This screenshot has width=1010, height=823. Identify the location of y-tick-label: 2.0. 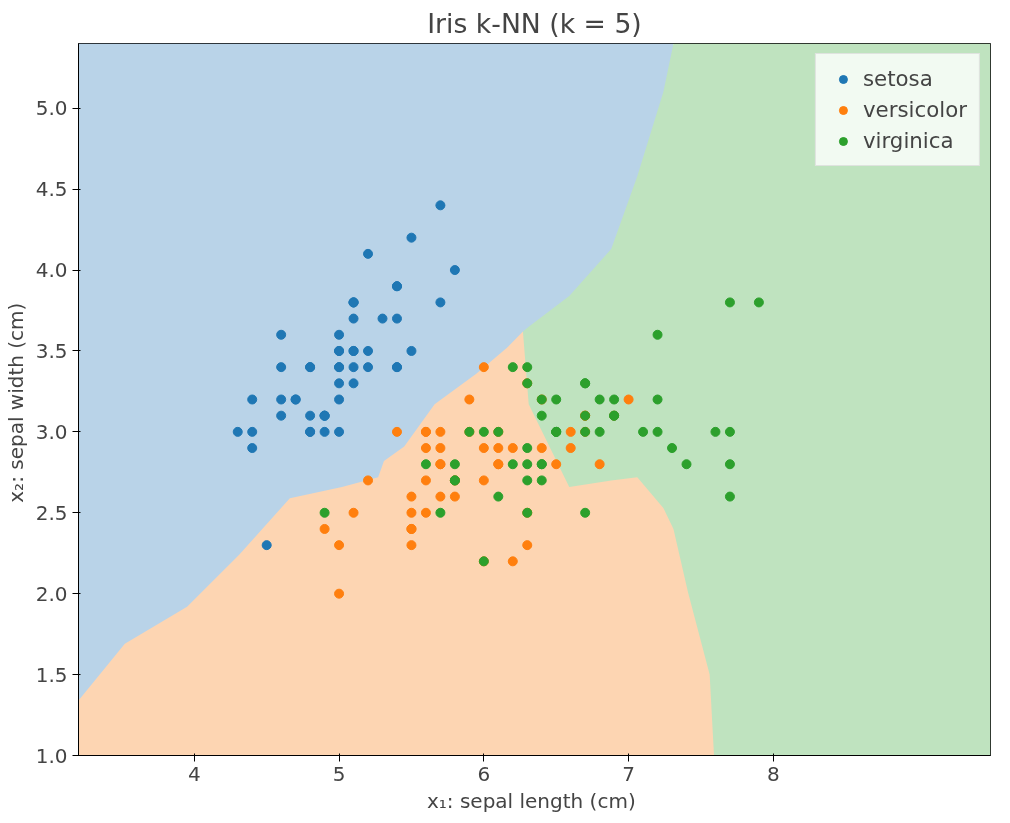
(51, 593).